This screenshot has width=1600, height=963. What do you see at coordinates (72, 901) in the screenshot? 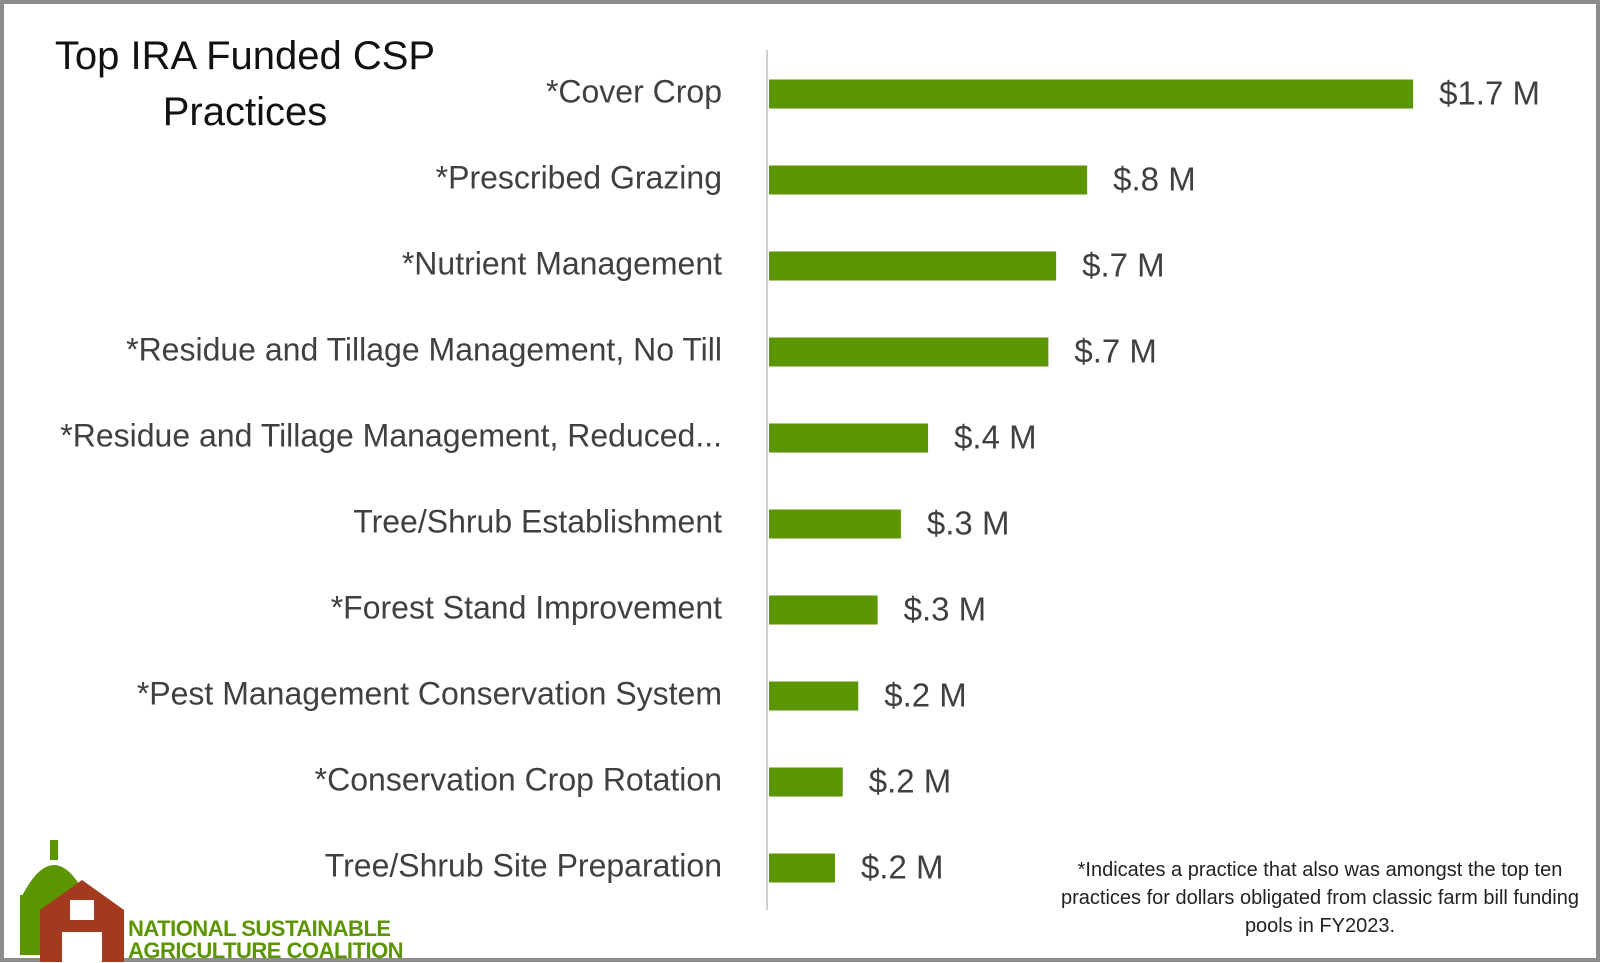
I see `logo-graphic` at bounding box center [72, 901].